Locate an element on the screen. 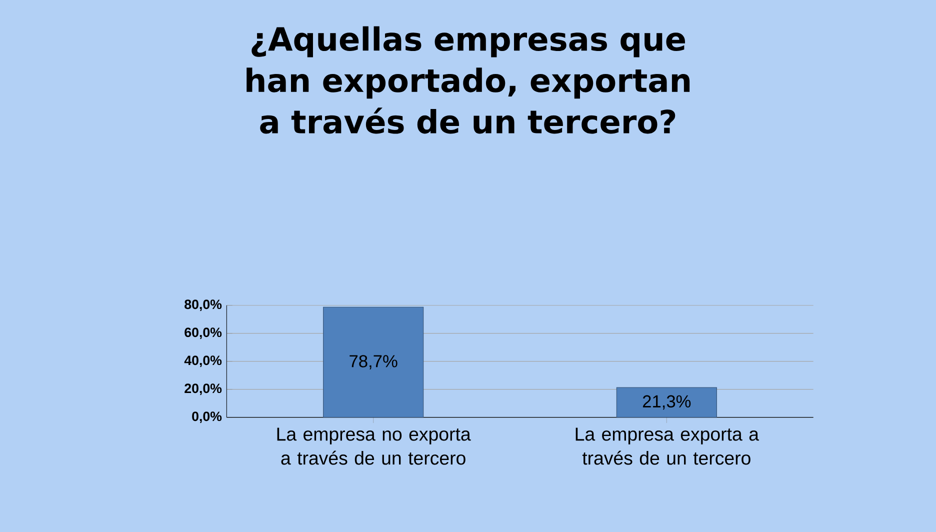 The height and width of the screenshot is (532, 936). y-tick-label: 40,0% is located at coordinates (203, 362).